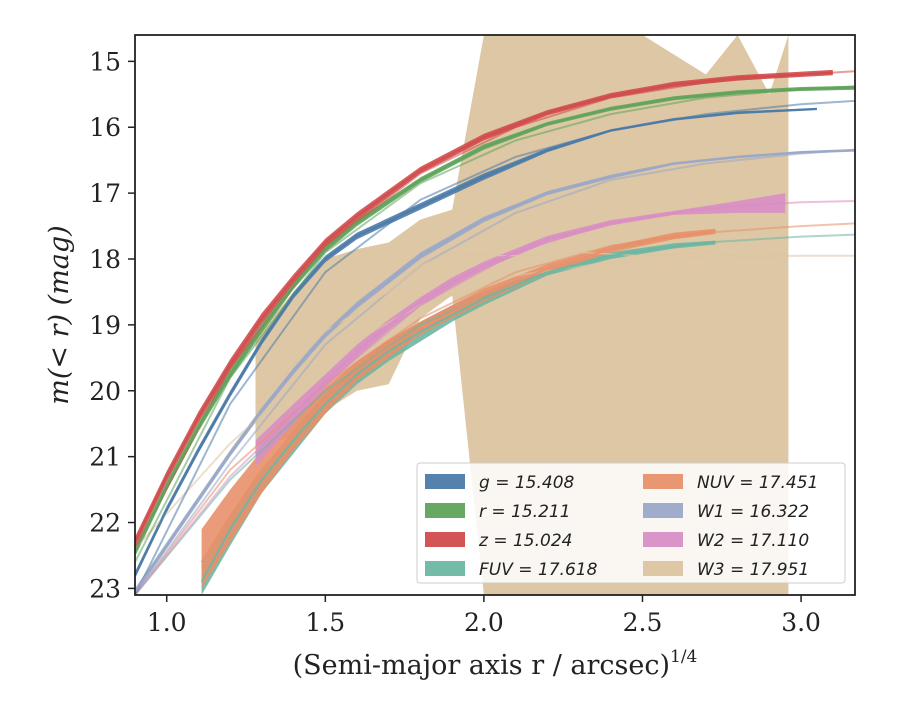 This screenshot has height=704, width=900. I want to click on legend-swatch-z, so click(445, 539).